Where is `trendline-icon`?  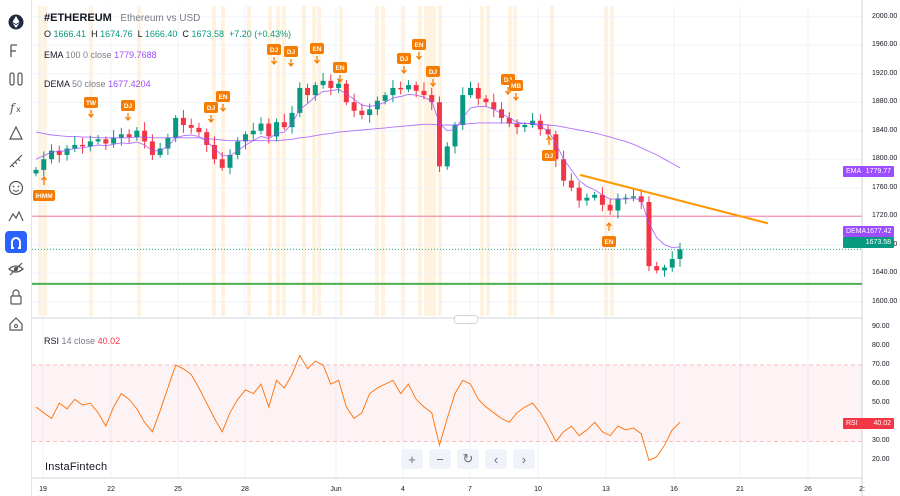
trendline-icon is located at coordinates (16, 79).